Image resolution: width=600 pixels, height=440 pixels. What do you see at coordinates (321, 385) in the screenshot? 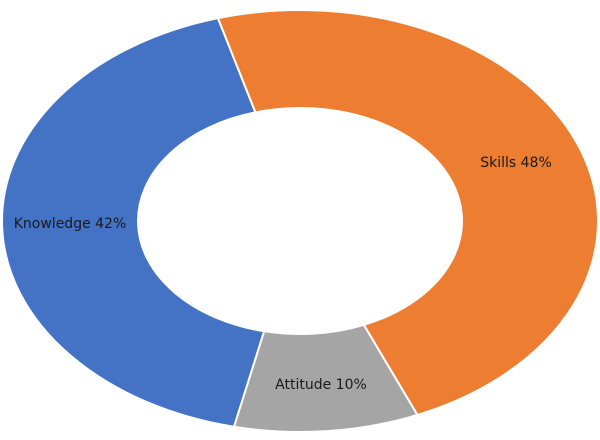
I see `slice-label-attitude: Attitude 10%` at bounding box center [321, 385].